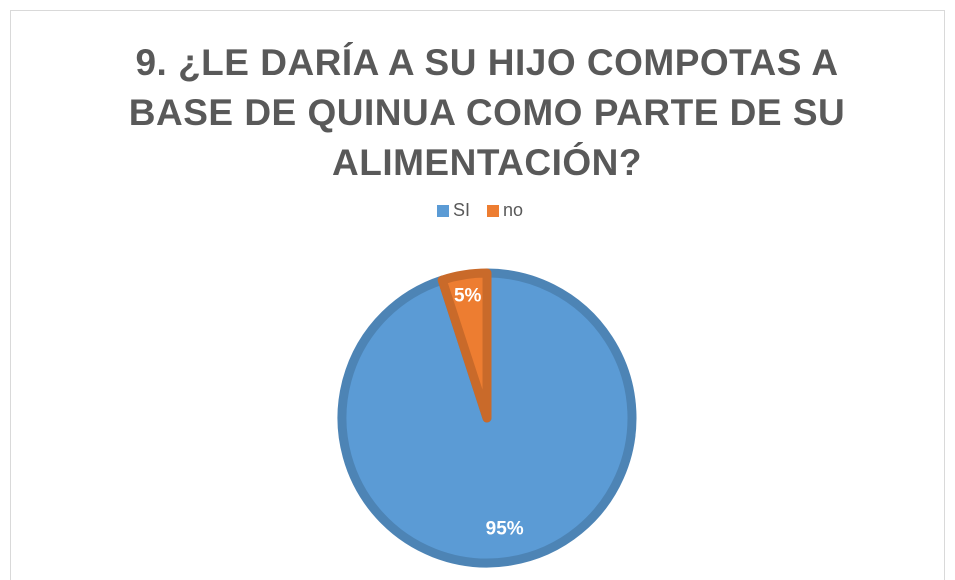 The image size is (955, 580). Describe the element at coordinates (505, 529) in the screenshot. I see `data-label: 95%` at that location.